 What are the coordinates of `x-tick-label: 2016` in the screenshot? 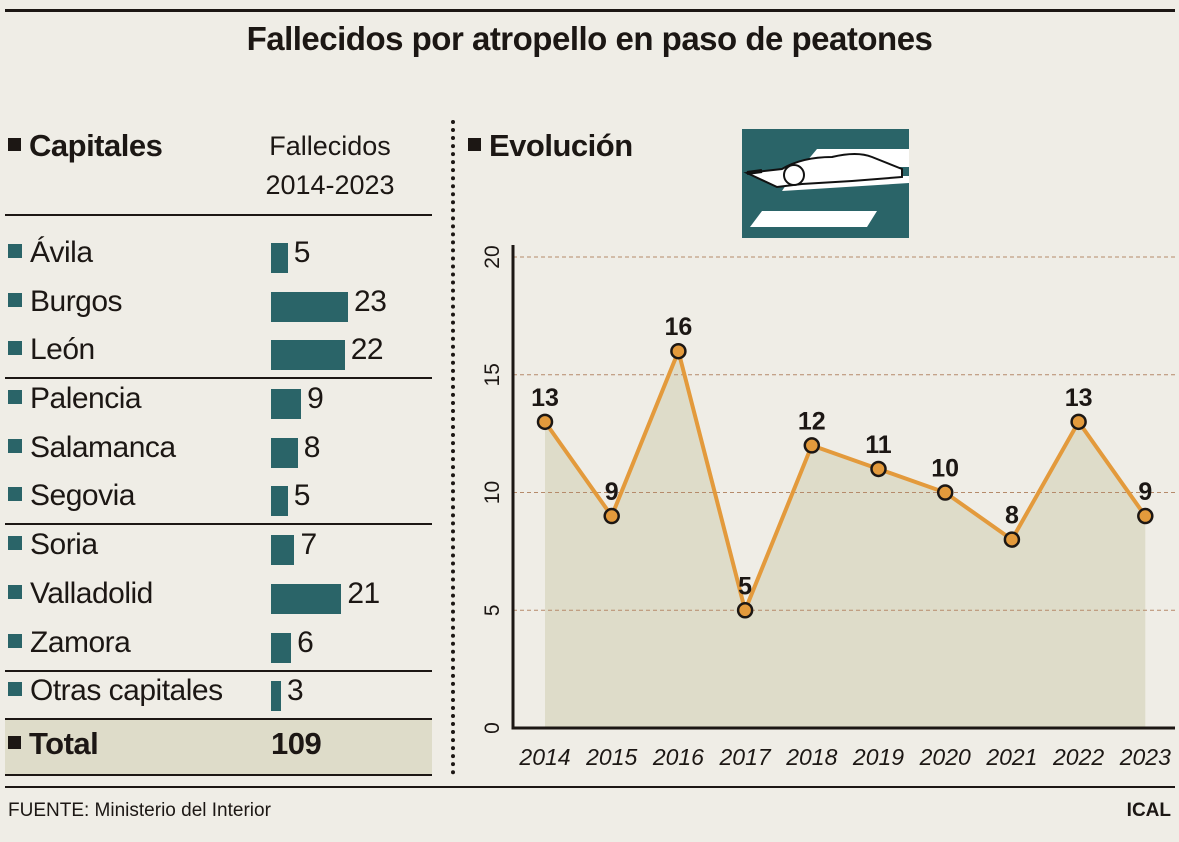 It's located at (678, 757).